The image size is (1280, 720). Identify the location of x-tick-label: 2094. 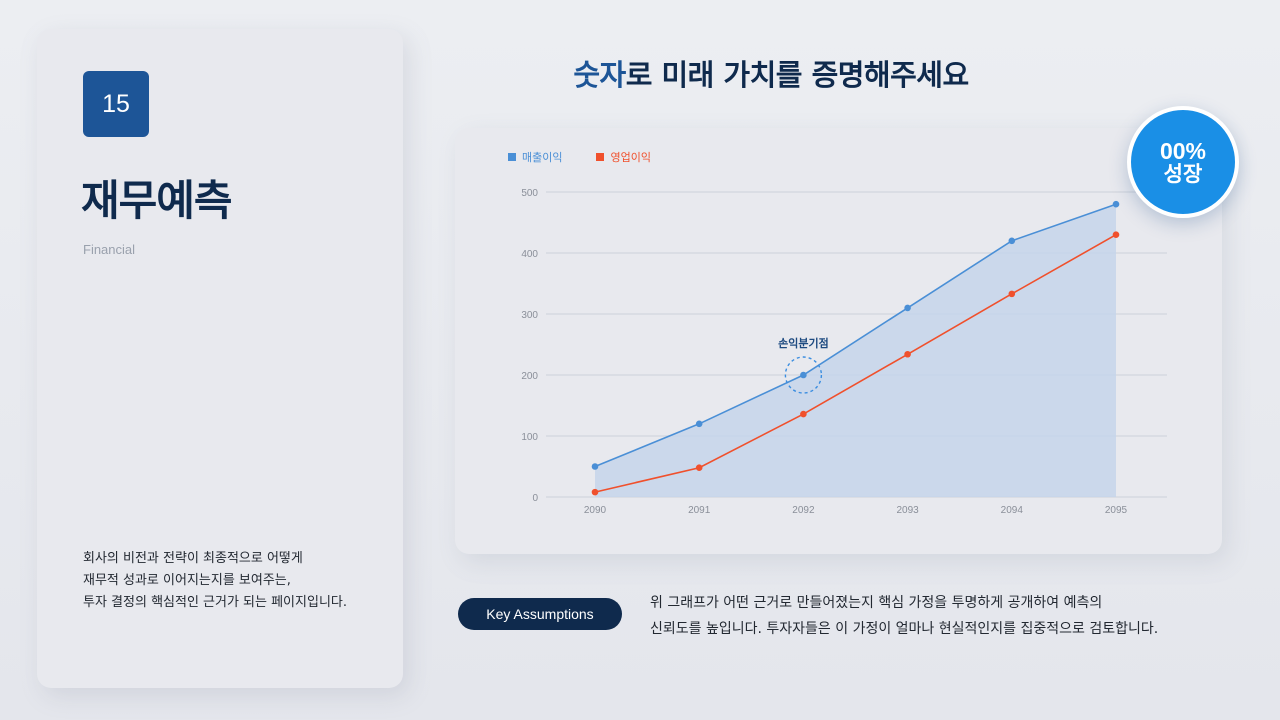
(1012, 510).